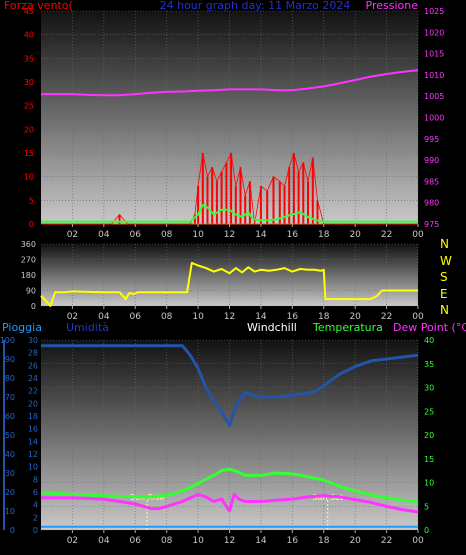  I want to click on humidity-tick-label: 70, so click(10, 397).